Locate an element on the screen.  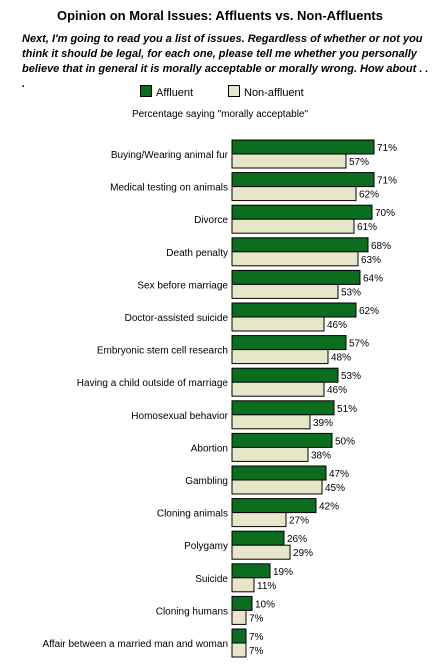
bar-non-affluent-buying-wearing-animal-fur is located at coordinates (289, 161).